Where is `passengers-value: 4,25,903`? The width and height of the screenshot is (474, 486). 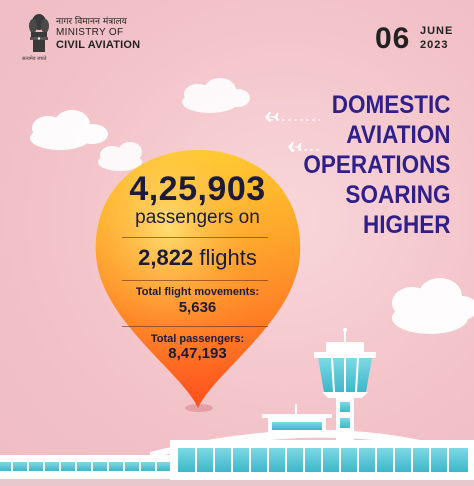 passengers-value: 4,25,903 is located at coordinates (197, 189).